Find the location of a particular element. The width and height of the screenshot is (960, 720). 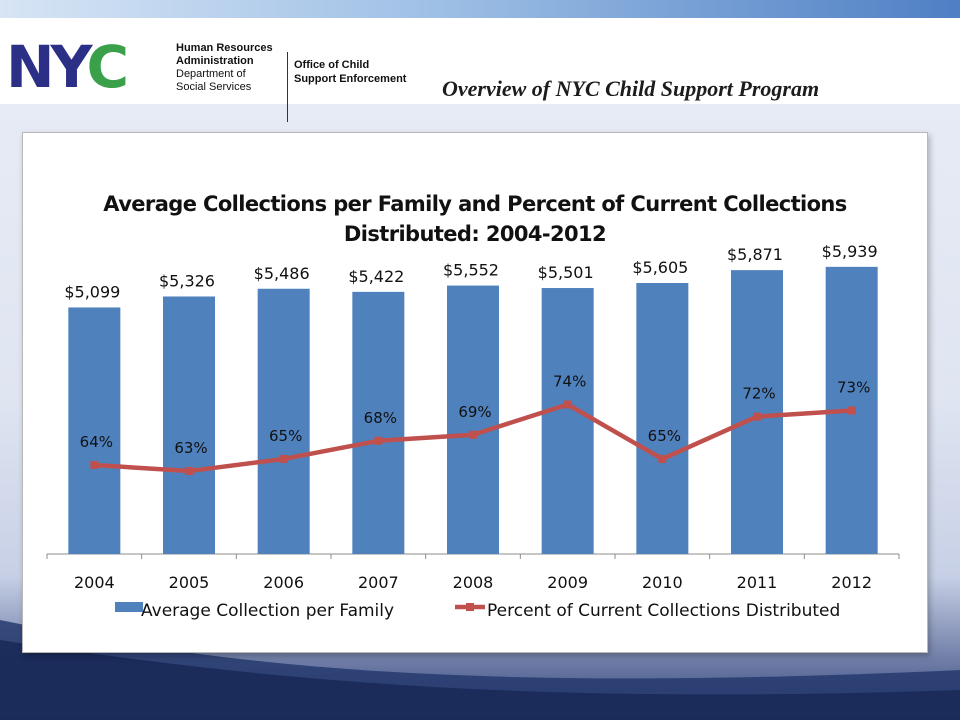

bar-label-2007: $5,422 is located at coordinates (376, 276).